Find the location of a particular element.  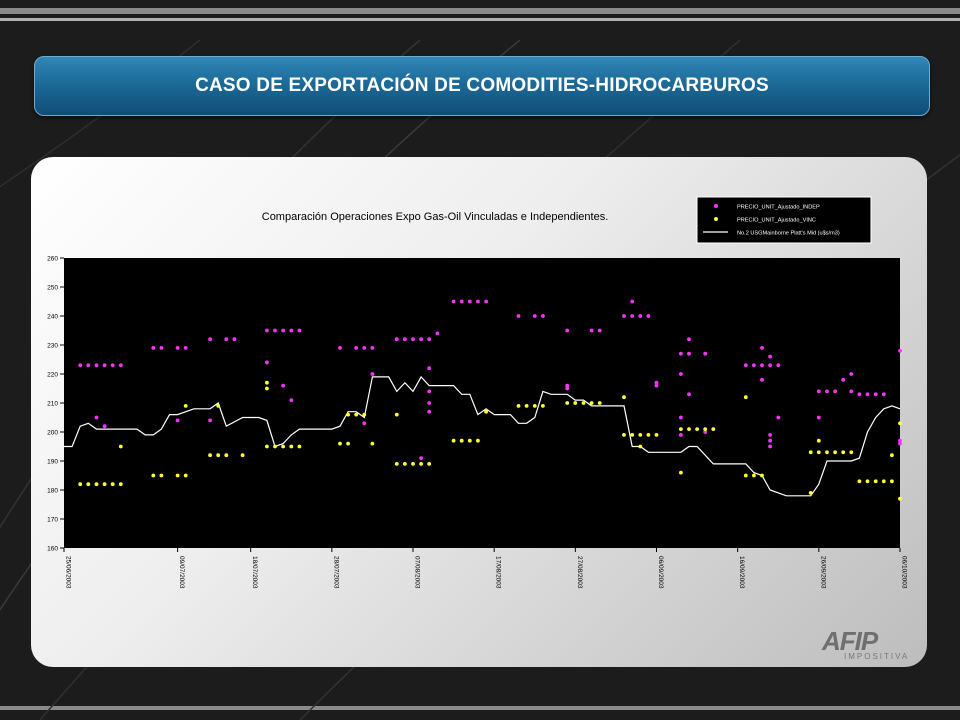

y-tick-label: 160 is located at coordinates (52, 549).